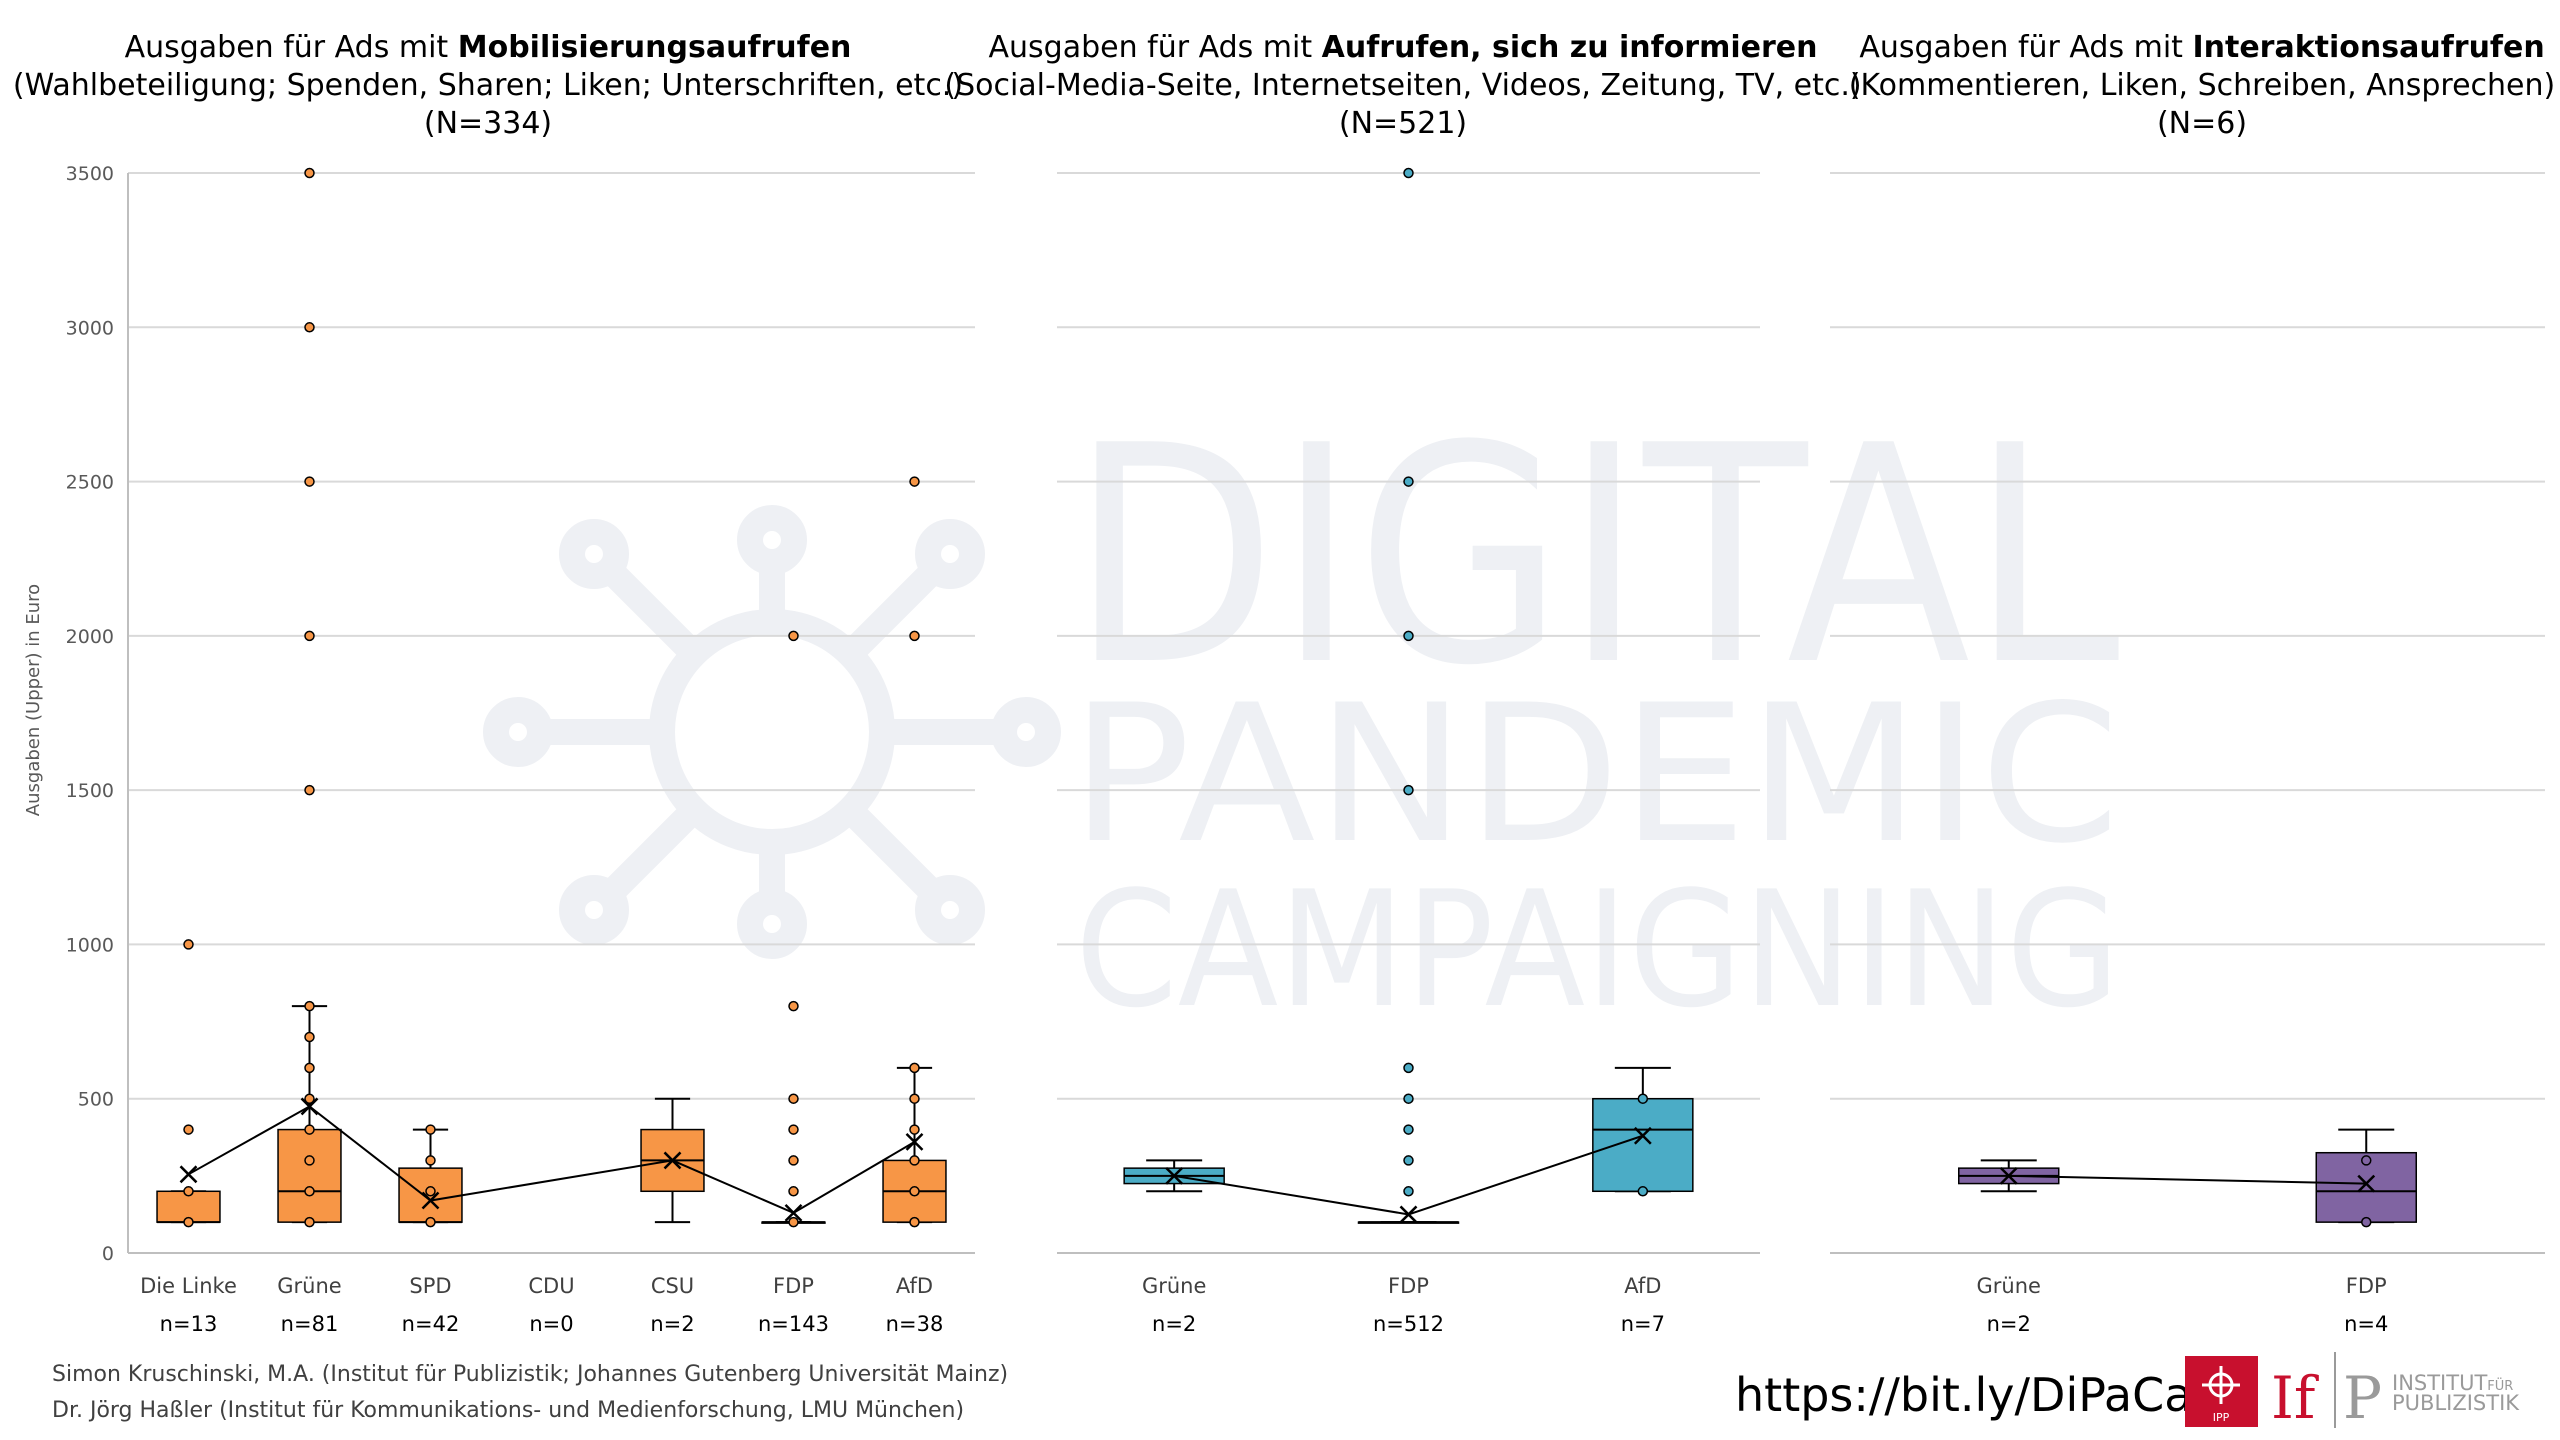 The height and width of the screenshot is (1440, 2560). Describe the element at coordinates (188, 1286) in the screenshot. I see `x-category-label: Die Linke` at that location.